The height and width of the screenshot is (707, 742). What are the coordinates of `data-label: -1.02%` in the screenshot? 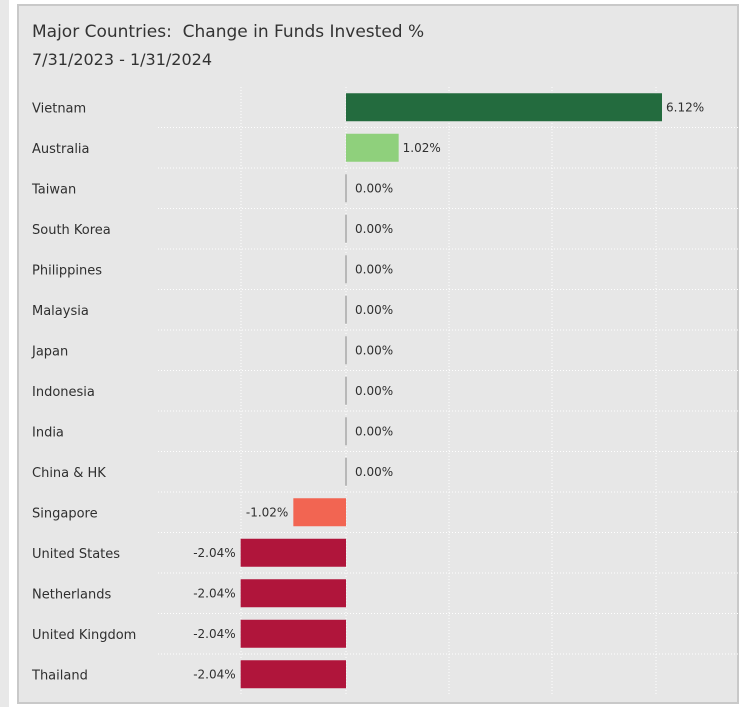 It's located at (267, 512).